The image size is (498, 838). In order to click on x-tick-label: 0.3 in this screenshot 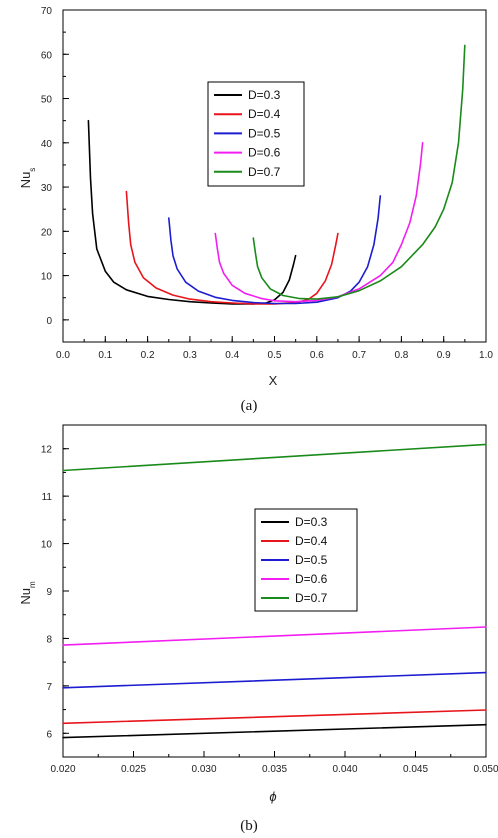, I will do `click(190, 355)`.